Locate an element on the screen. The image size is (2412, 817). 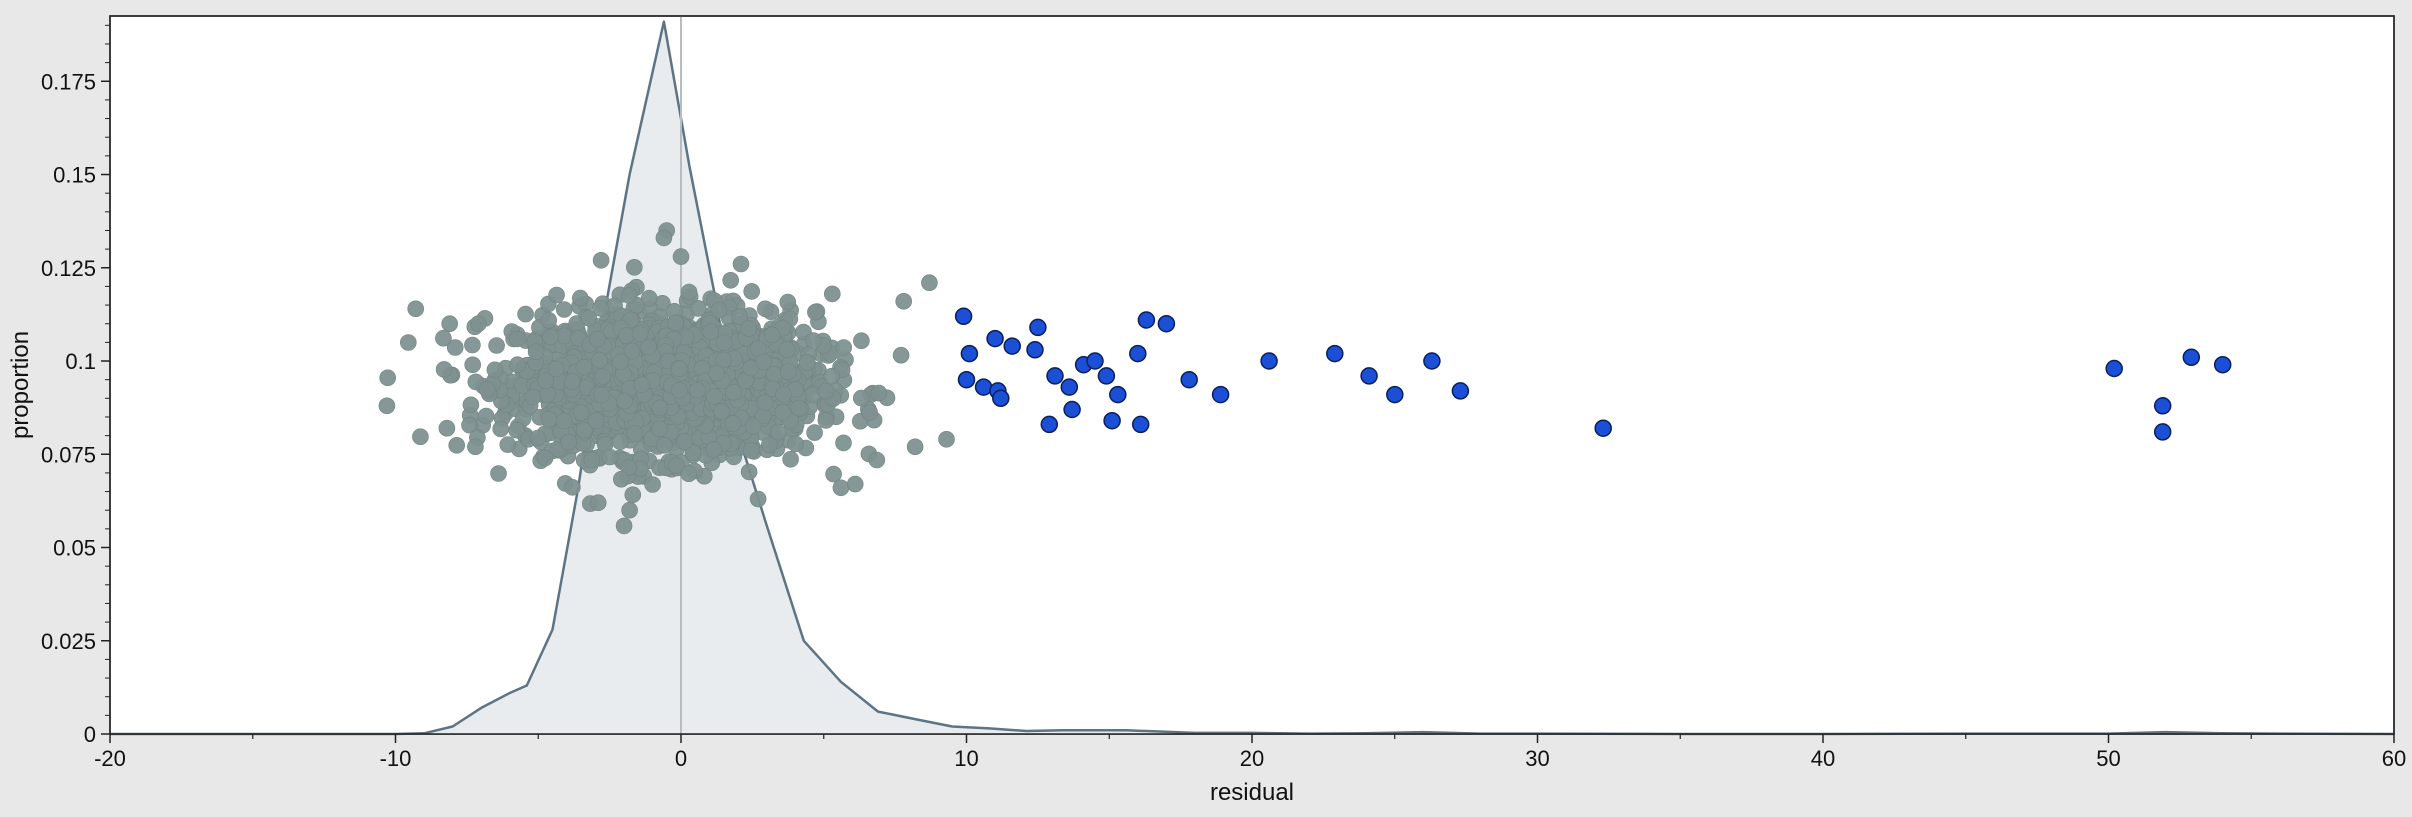
y-tick-label: 0.1 is located at coordinates (80, 361).